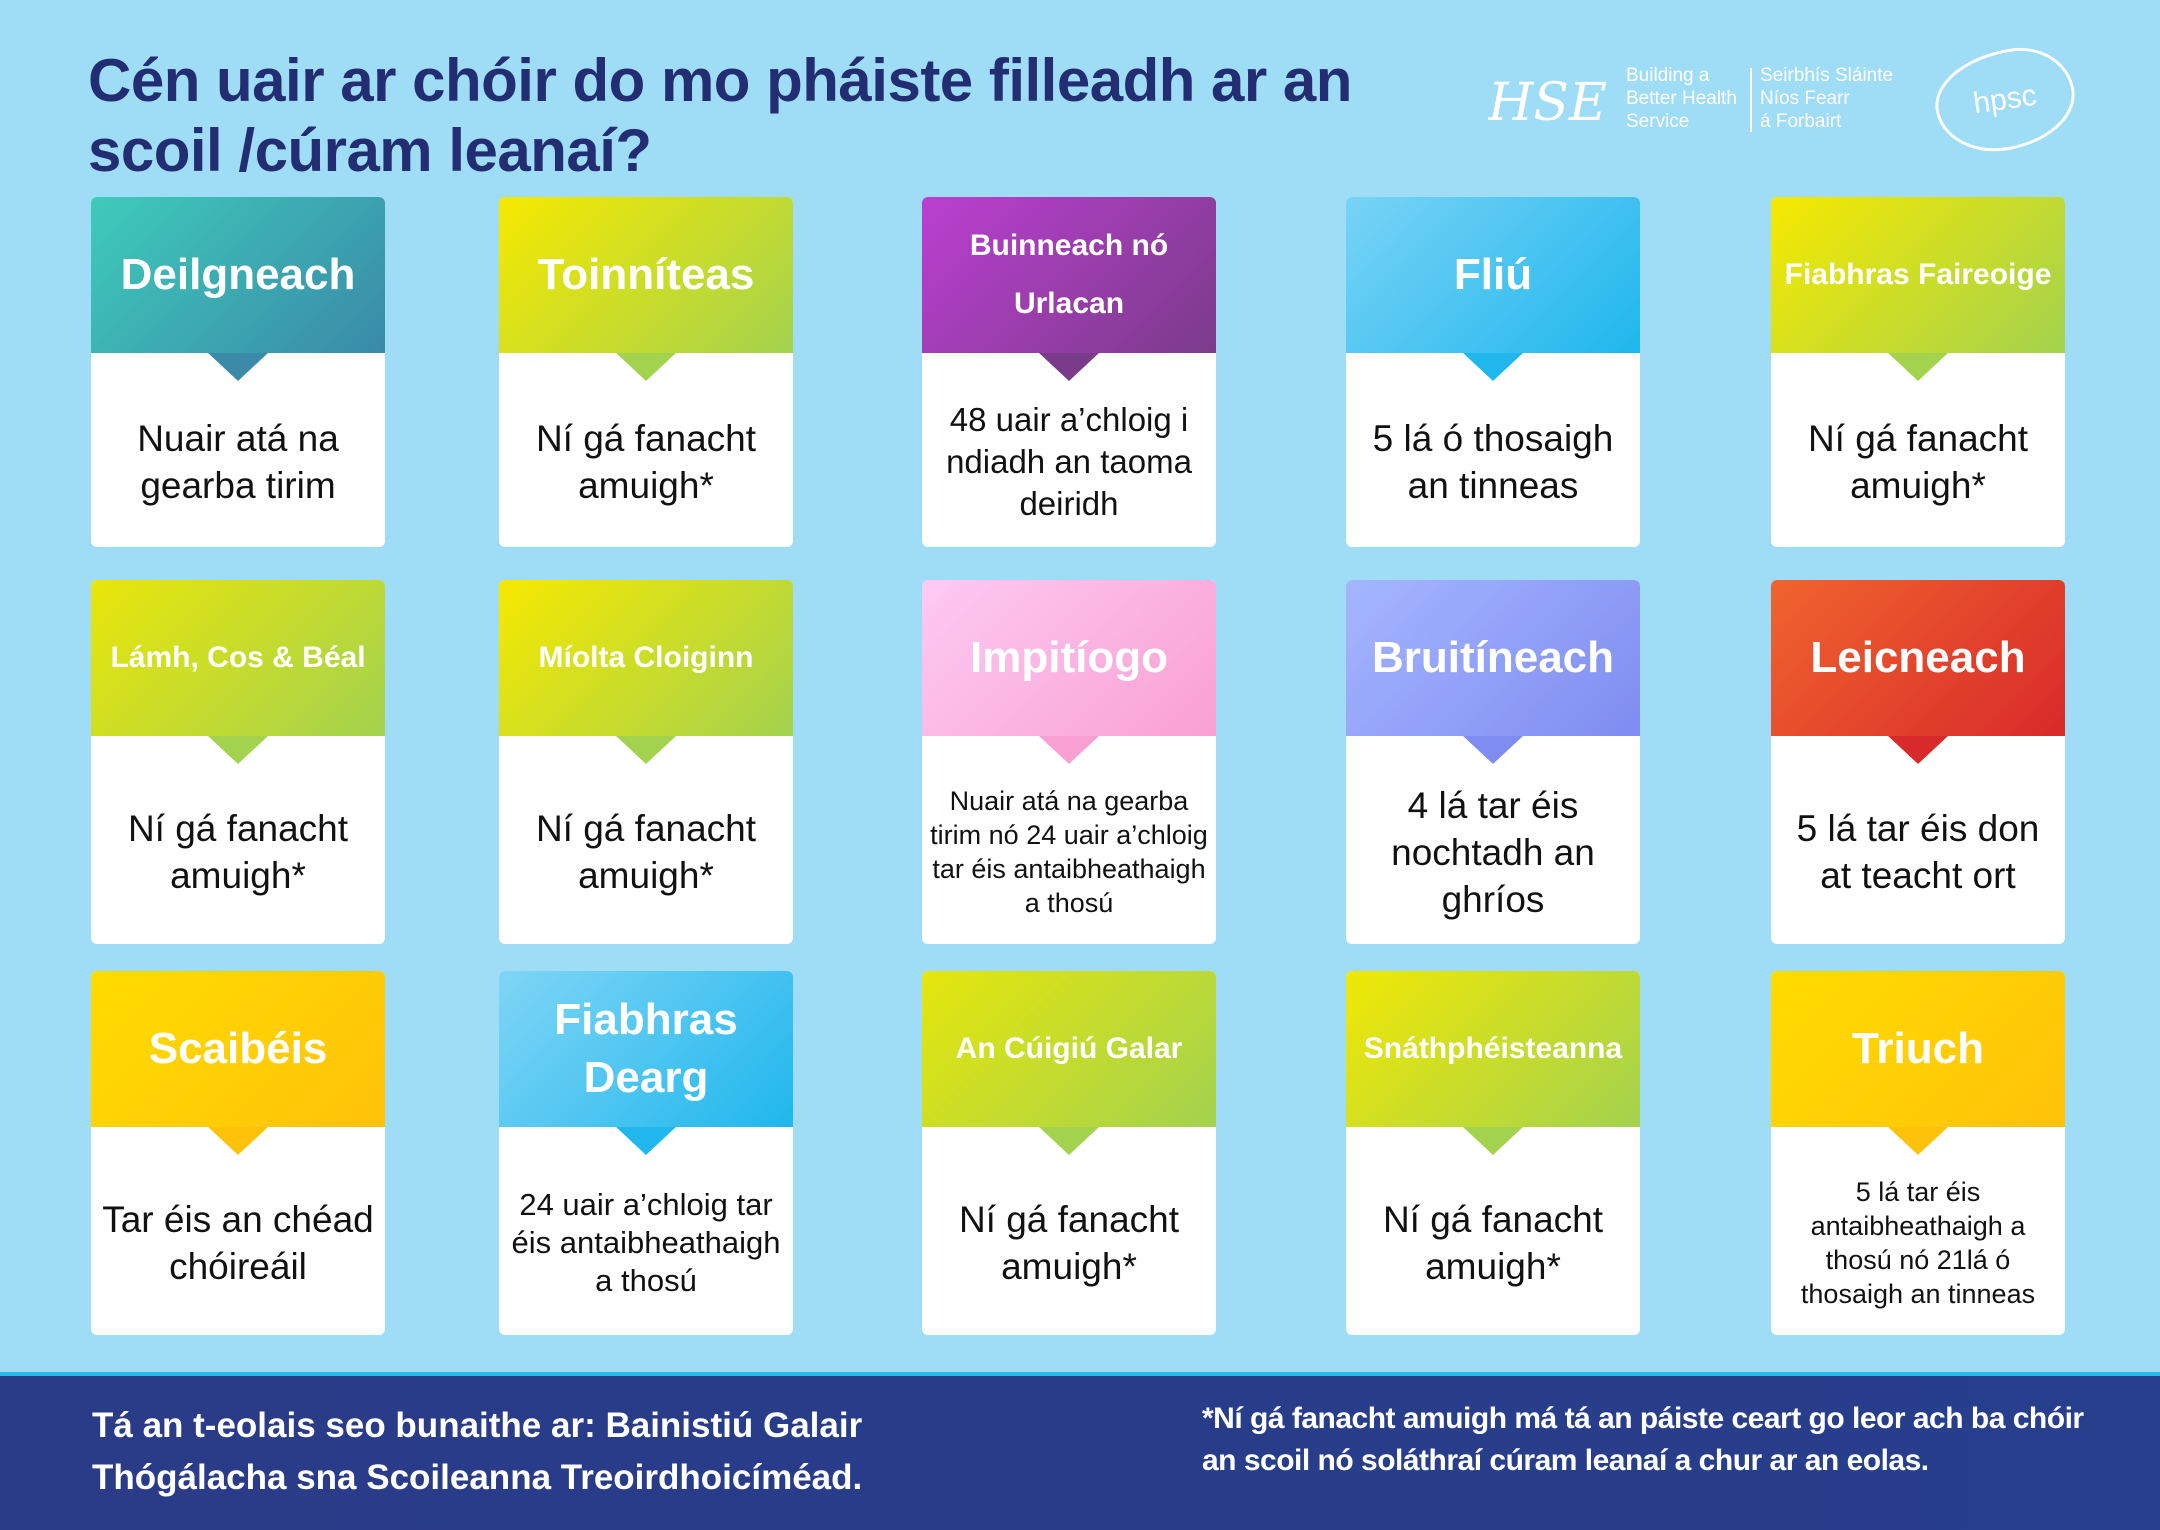 This screenshot has height=1530, width=2160. Describe the element at coordinates (1493, 289) in the screenshot. I see `illness-name: Fliú` at that location.